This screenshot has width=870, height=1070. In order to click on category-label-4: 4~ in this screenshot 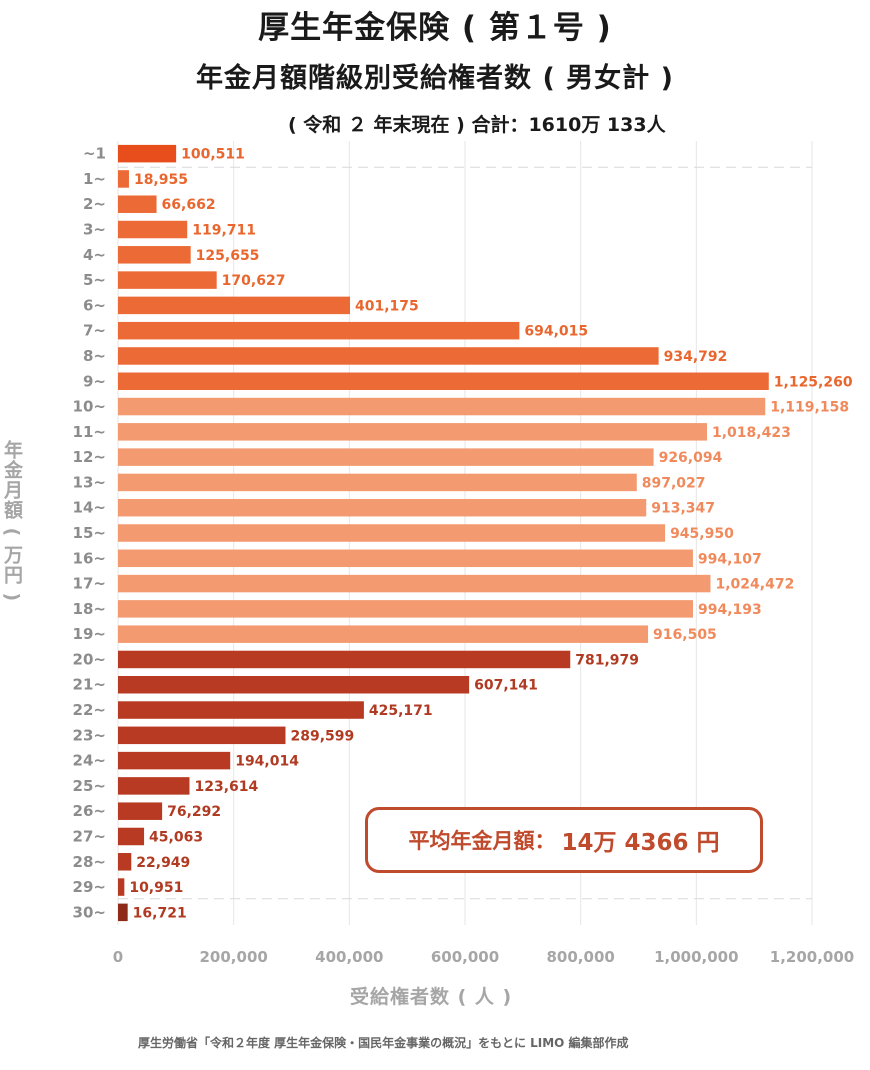, I will do `click(94, 255)`.